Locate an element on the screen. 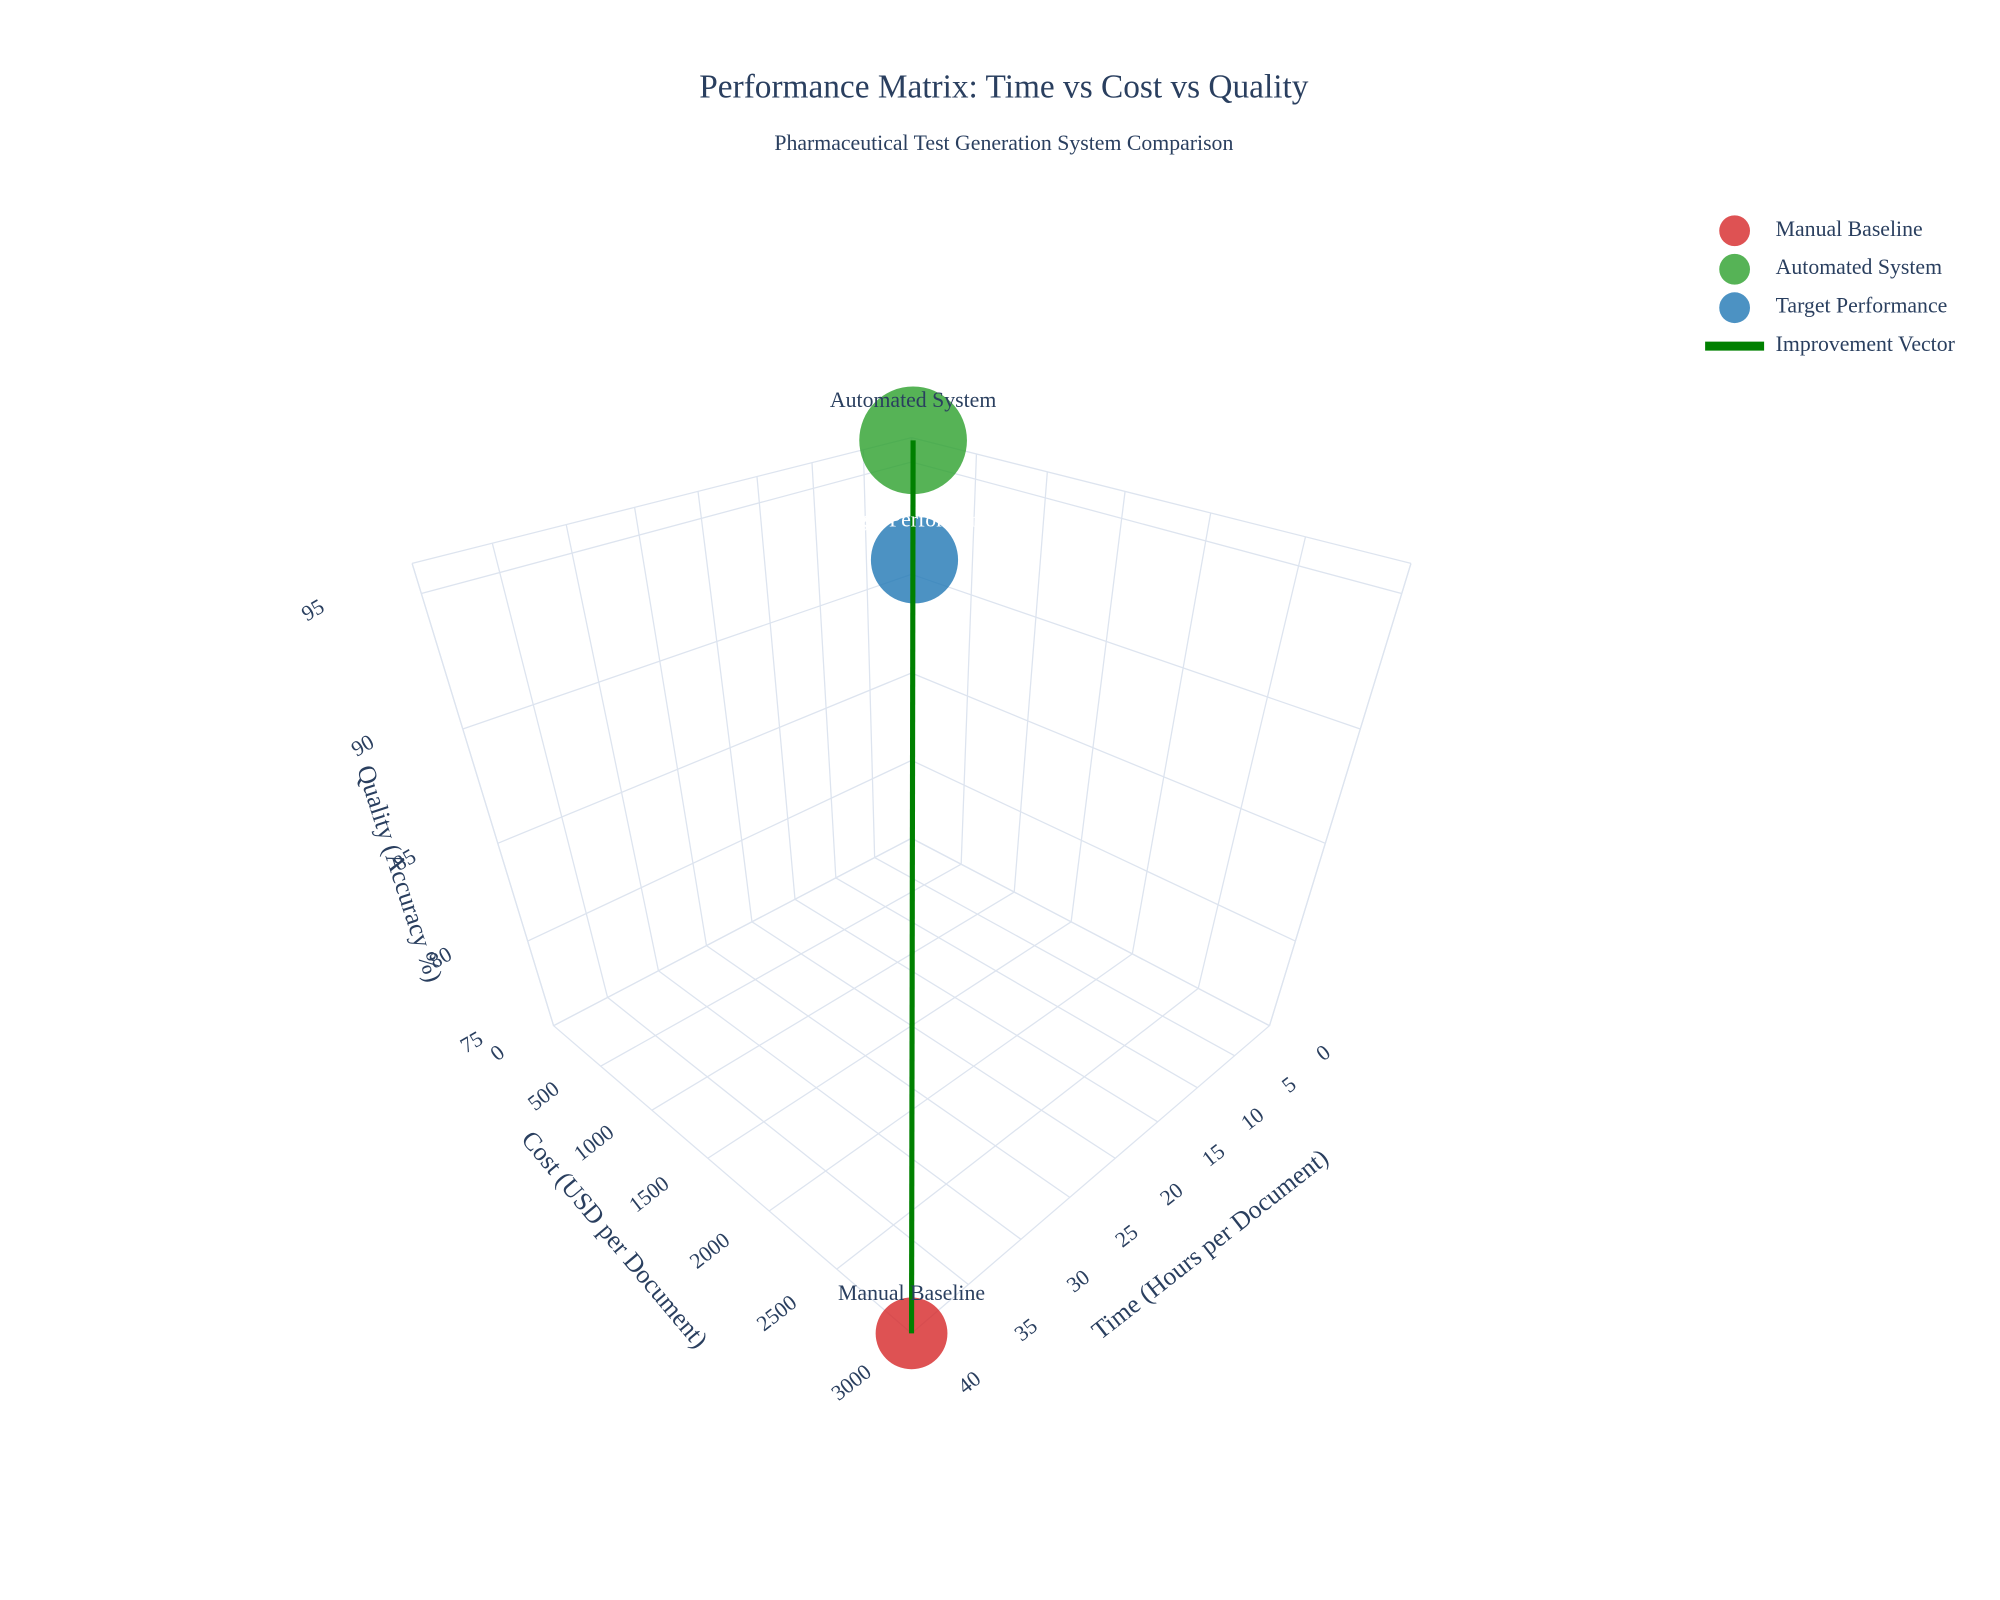 The image size is (2000, 1600). z-tick-label: 90 is located at coordinates (362, 746).